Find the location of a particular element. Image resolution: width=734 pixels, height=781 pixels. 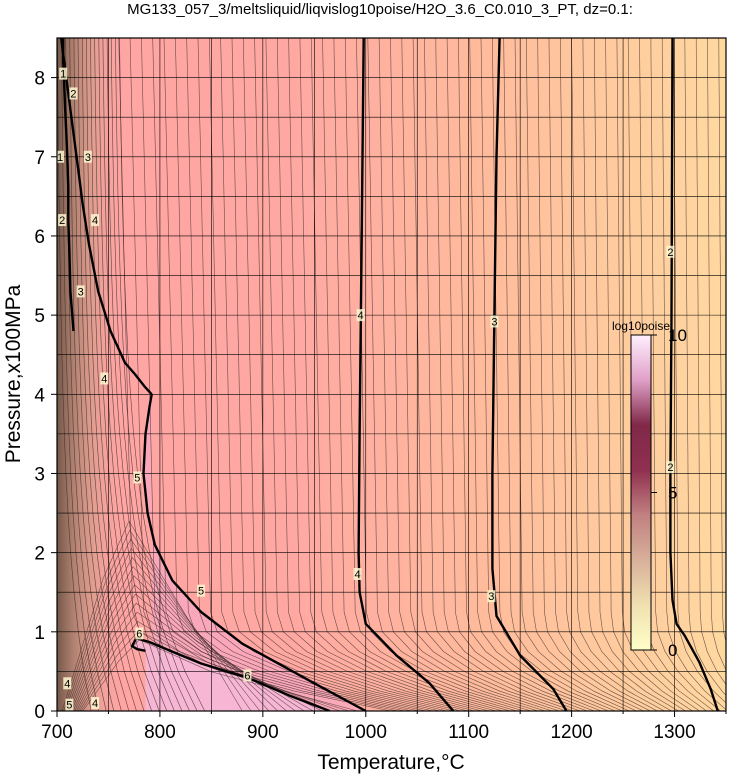

contour-label-8: 6 is located at coordinates (139, 633).